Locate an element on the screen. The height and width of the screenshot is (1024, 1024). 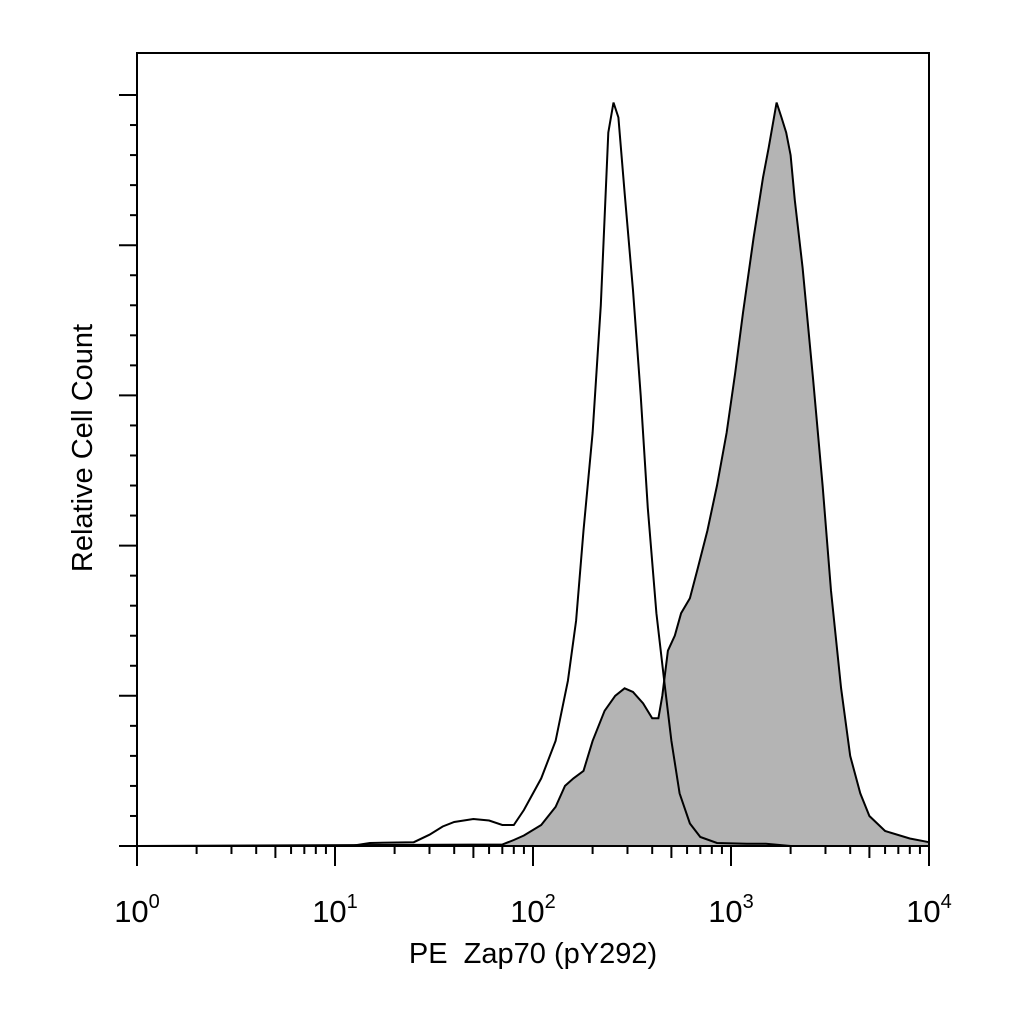
x-tick-label-text: 10³ is located at coordinates (731, 910).